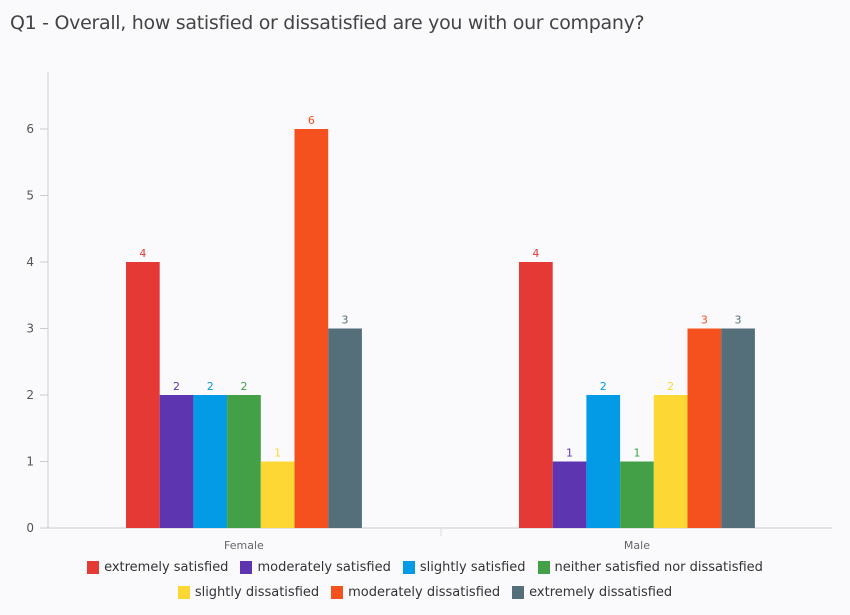 This screenshot has width=850, height=615. I want to click on legend-label: moderately dissatisfied, so click(424, 592).